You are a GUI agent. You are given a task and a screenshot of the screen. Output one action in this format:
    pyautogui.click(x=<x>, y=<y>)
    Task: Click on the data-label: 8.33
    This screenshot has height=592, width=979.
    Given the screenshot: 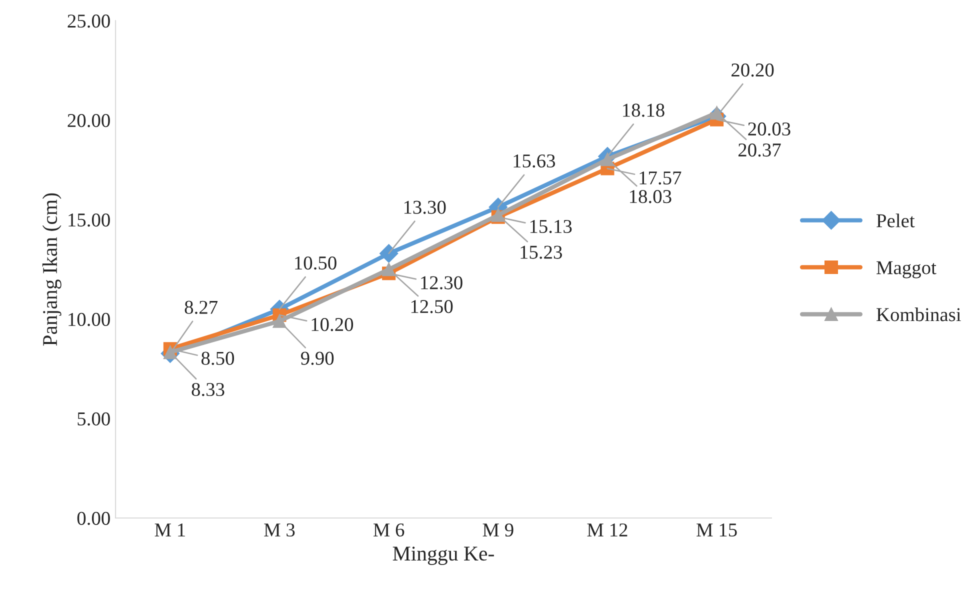 What is the action you would take?
    pyautogui.click(x=208, y=389)
    